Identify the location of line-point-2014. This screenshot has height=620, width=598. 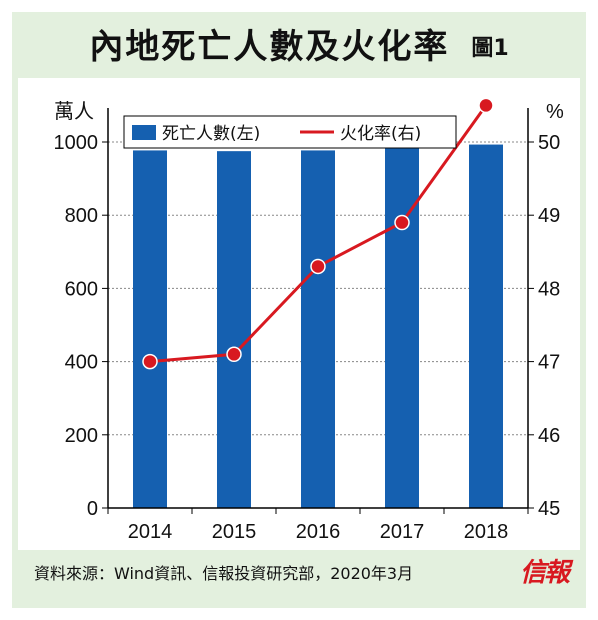
(150, 361).